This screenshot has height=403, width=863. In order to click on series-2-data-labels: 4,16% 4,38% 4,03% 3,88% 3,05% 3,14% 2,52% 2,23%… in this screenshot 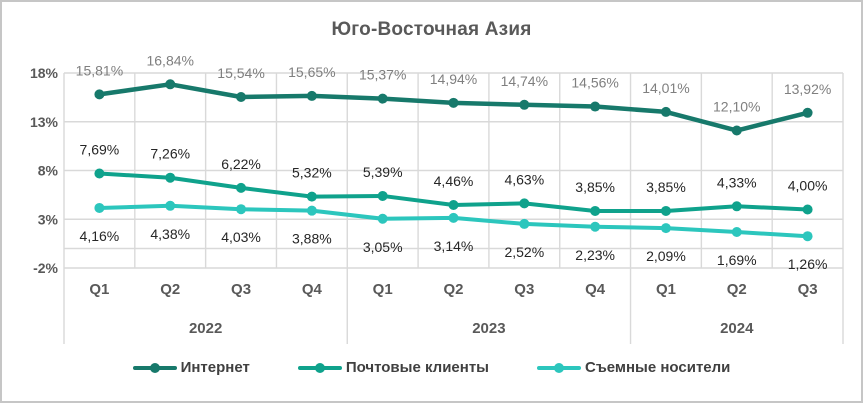, I will do `click(454, 249)`.